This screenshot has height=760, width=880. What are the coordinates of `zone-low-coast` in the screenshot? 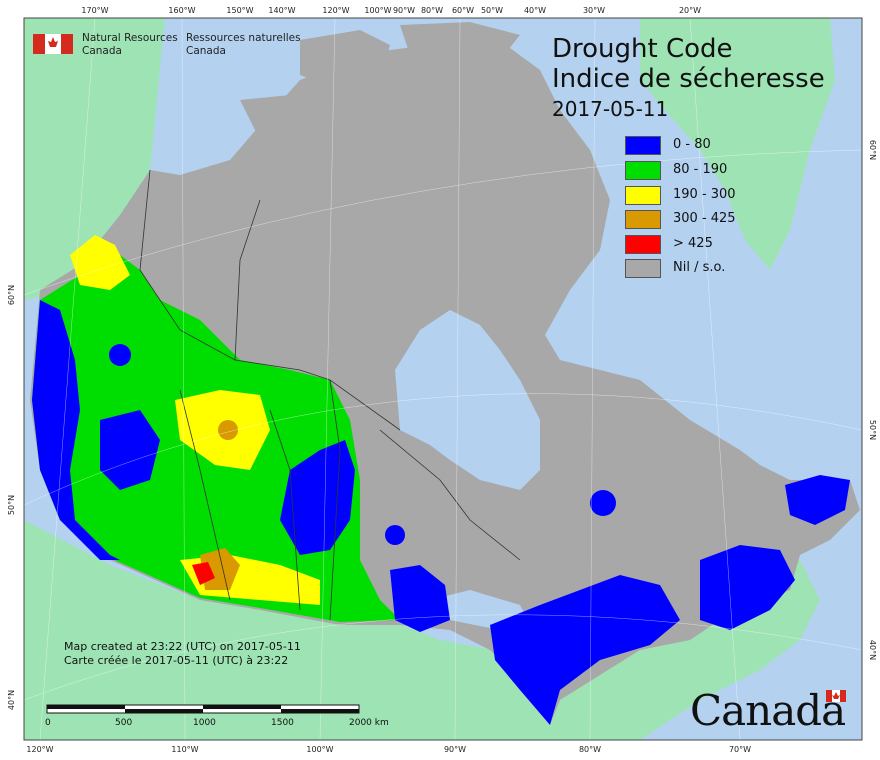 It's located at (76, 430).